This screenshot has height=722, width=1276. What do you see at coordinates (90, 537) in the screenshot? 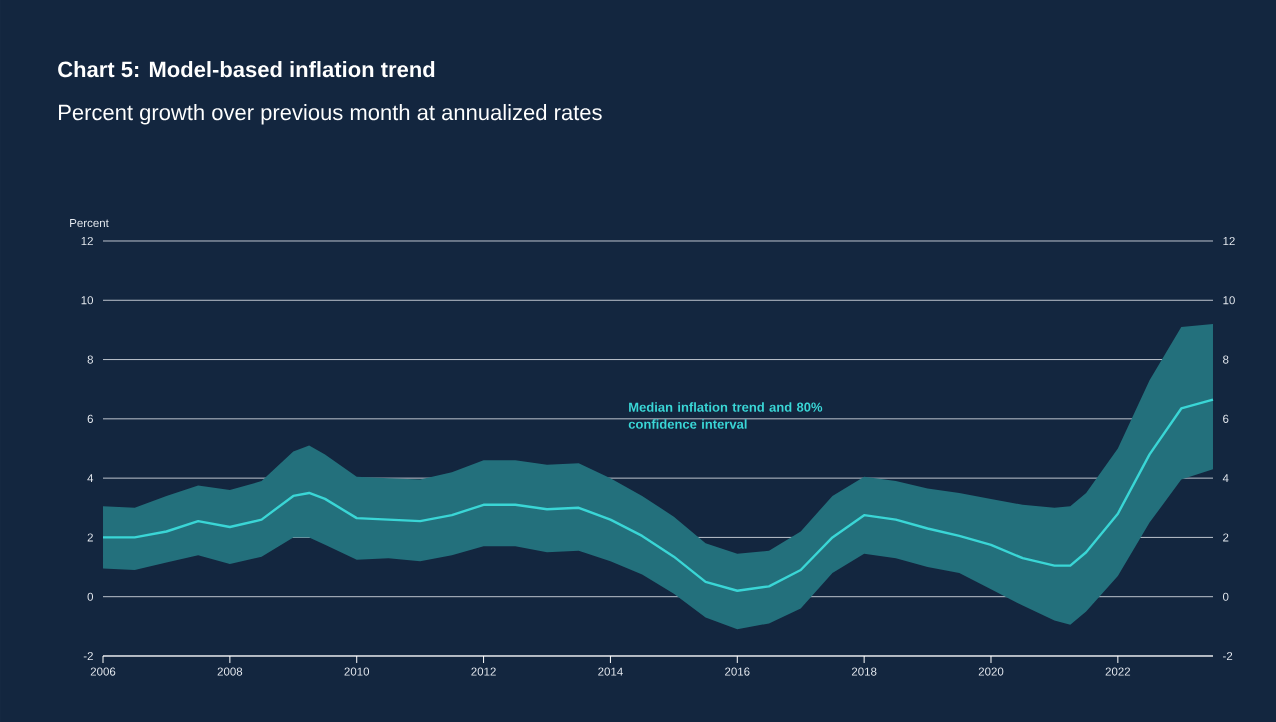
I see `y-tick-label: 2` at bounding box center [90, 537].